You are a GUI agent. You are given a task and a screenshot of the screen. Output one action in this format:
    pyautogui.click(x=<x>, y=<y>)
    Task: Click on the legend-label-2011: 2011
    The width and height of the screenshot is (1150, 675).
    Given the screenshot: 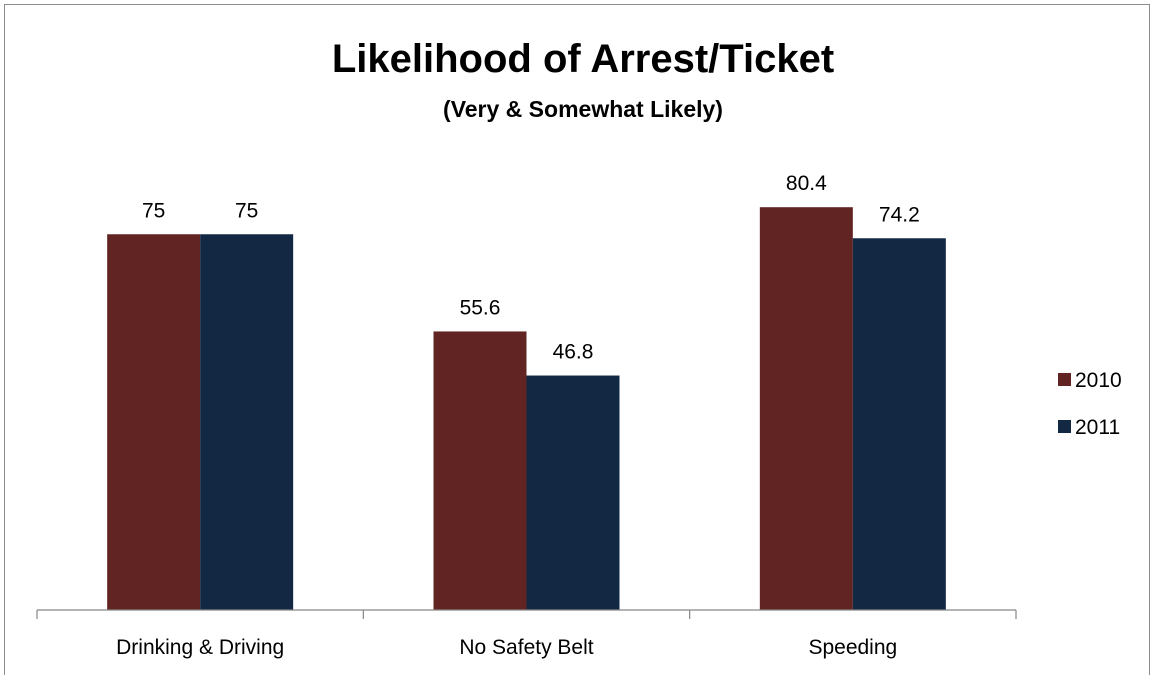 What is the action you would take?
    pyautogui.click(x=1097, y=427)
    